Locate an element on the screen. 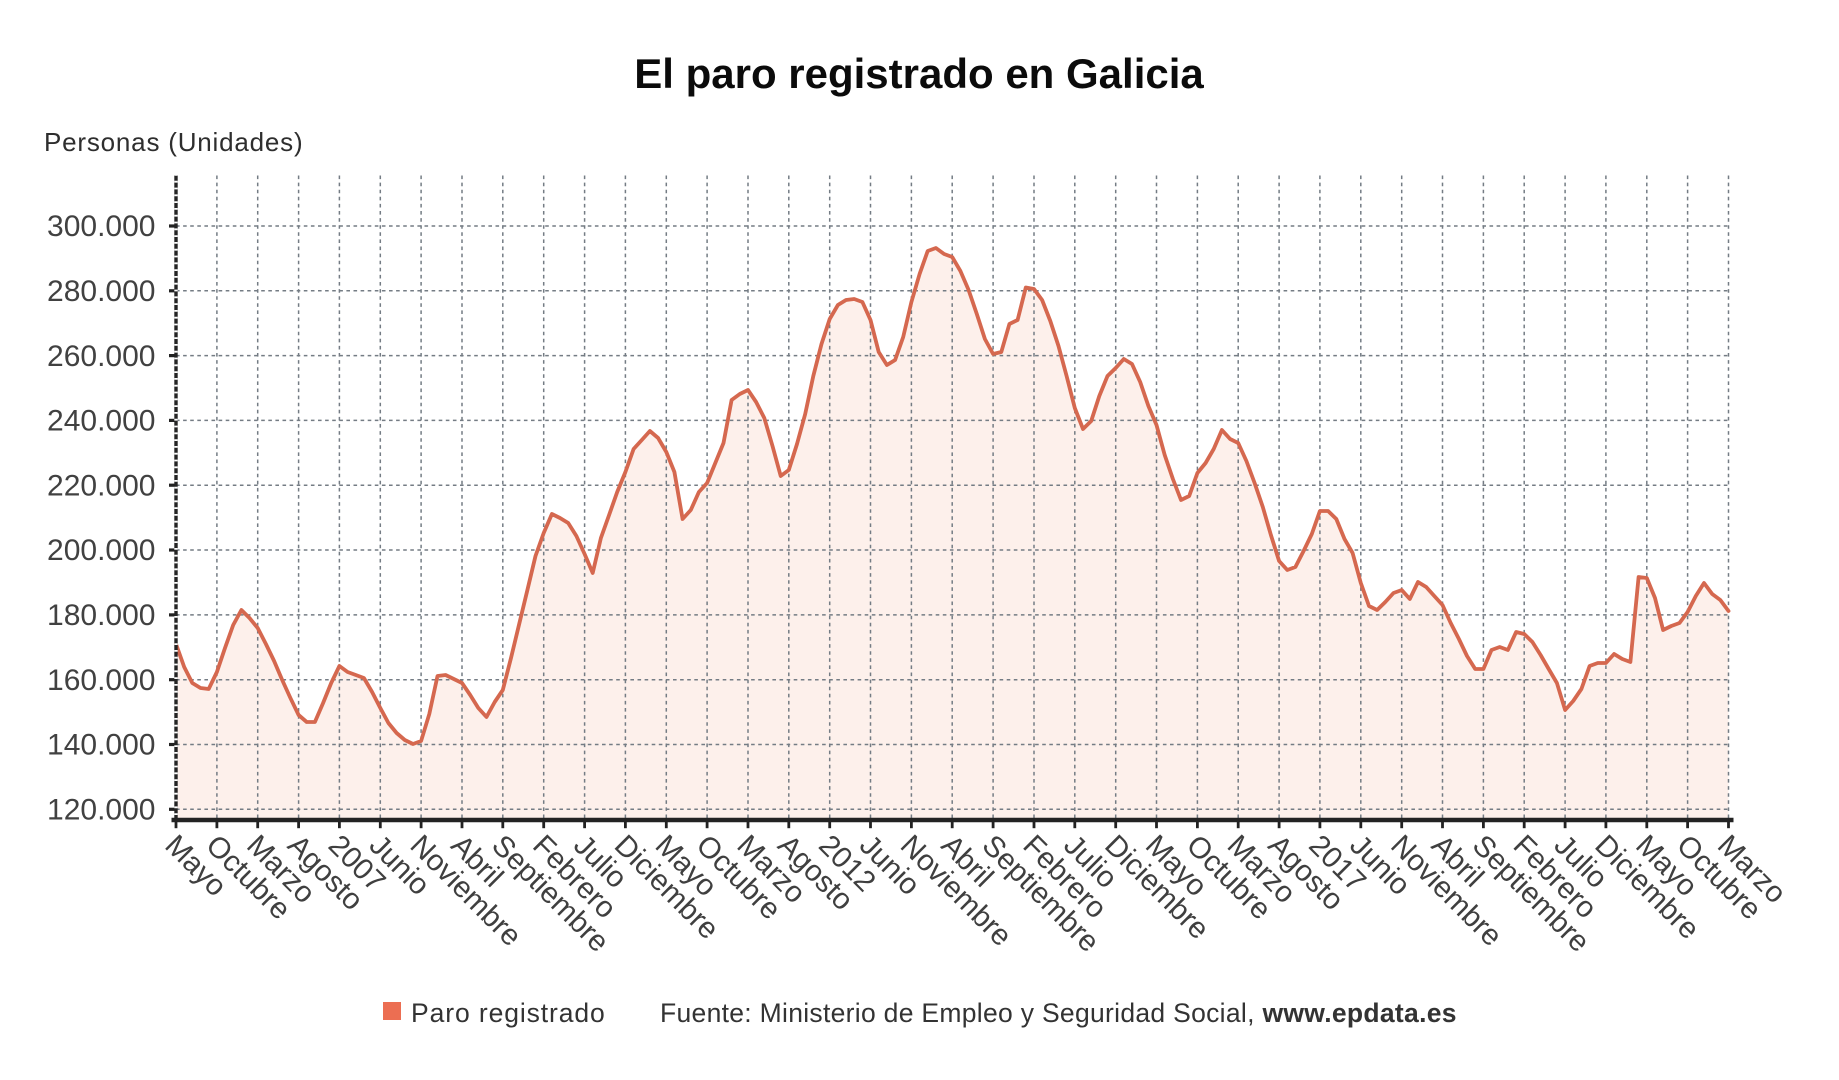 The width and height of the screenshot is (1839, 1080). svg-text: Personas (Unidades) is located at coordinates (173, 142).